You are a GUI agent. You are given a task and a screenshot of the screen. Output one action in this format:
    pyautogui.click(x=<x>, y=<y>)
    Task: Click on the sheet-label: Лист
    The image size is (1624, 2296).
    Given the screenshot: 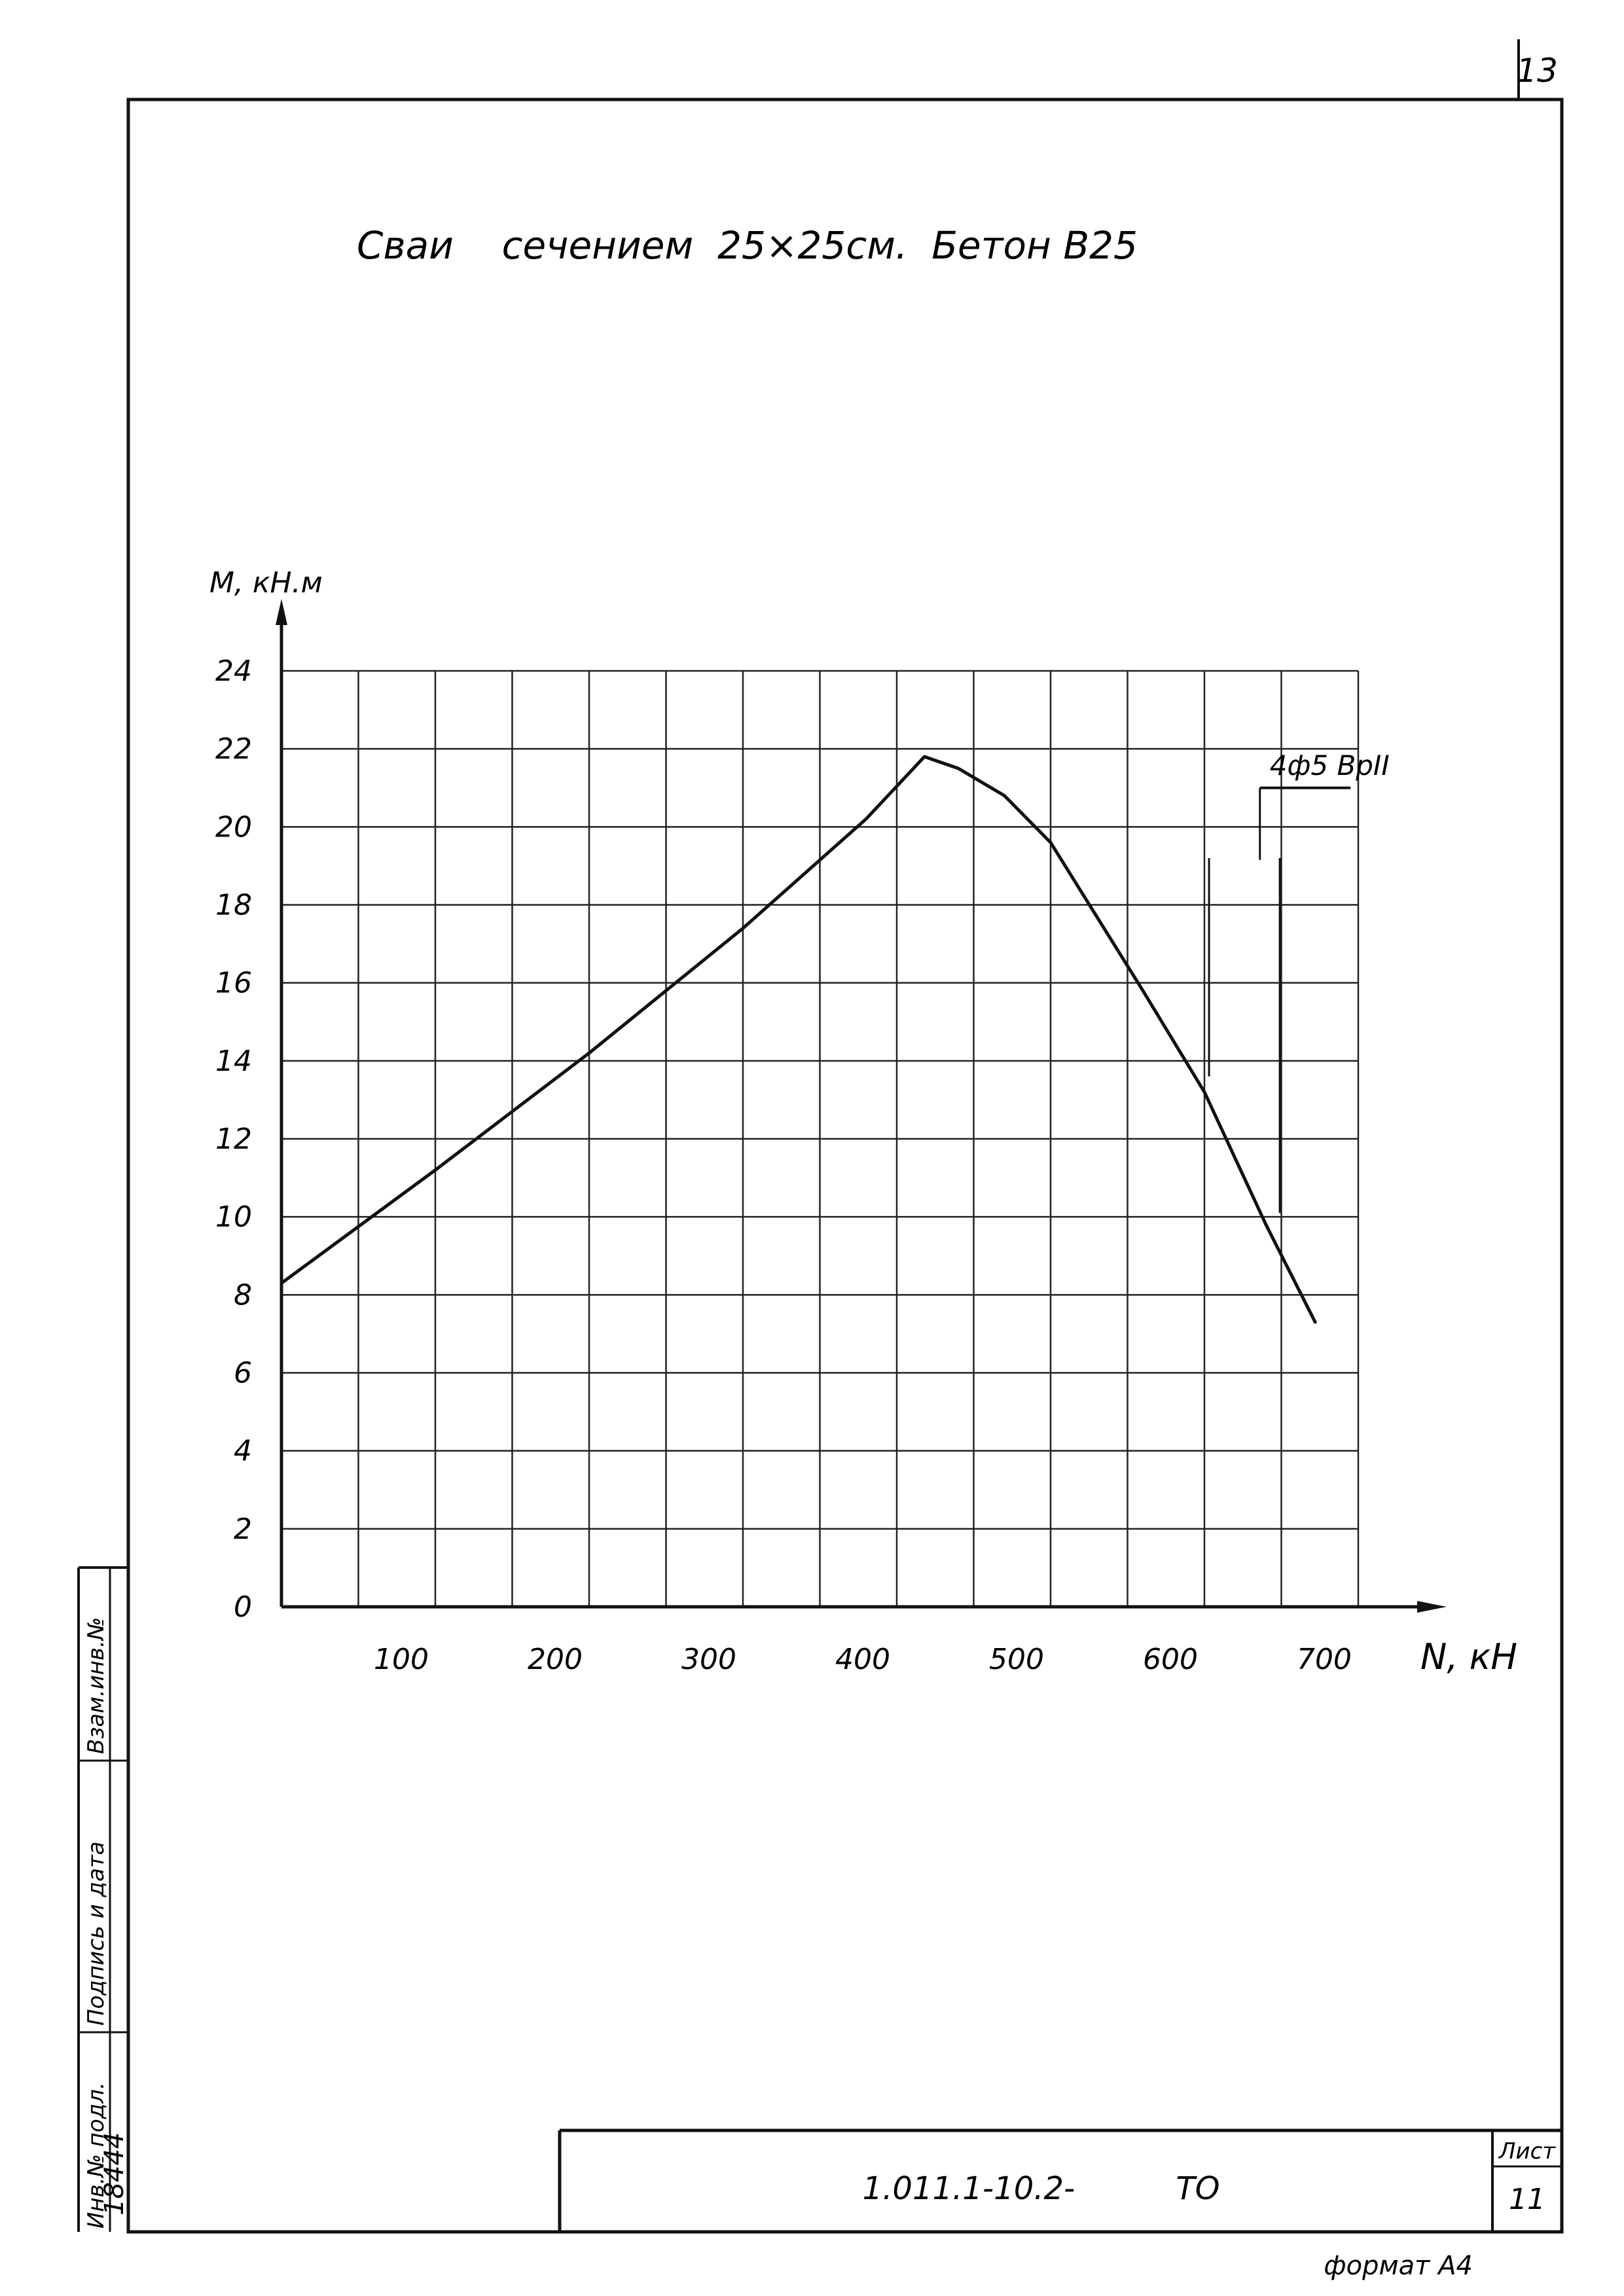 What is the action you would take?
    pyautogui.click(x=1527, y=2151)
    